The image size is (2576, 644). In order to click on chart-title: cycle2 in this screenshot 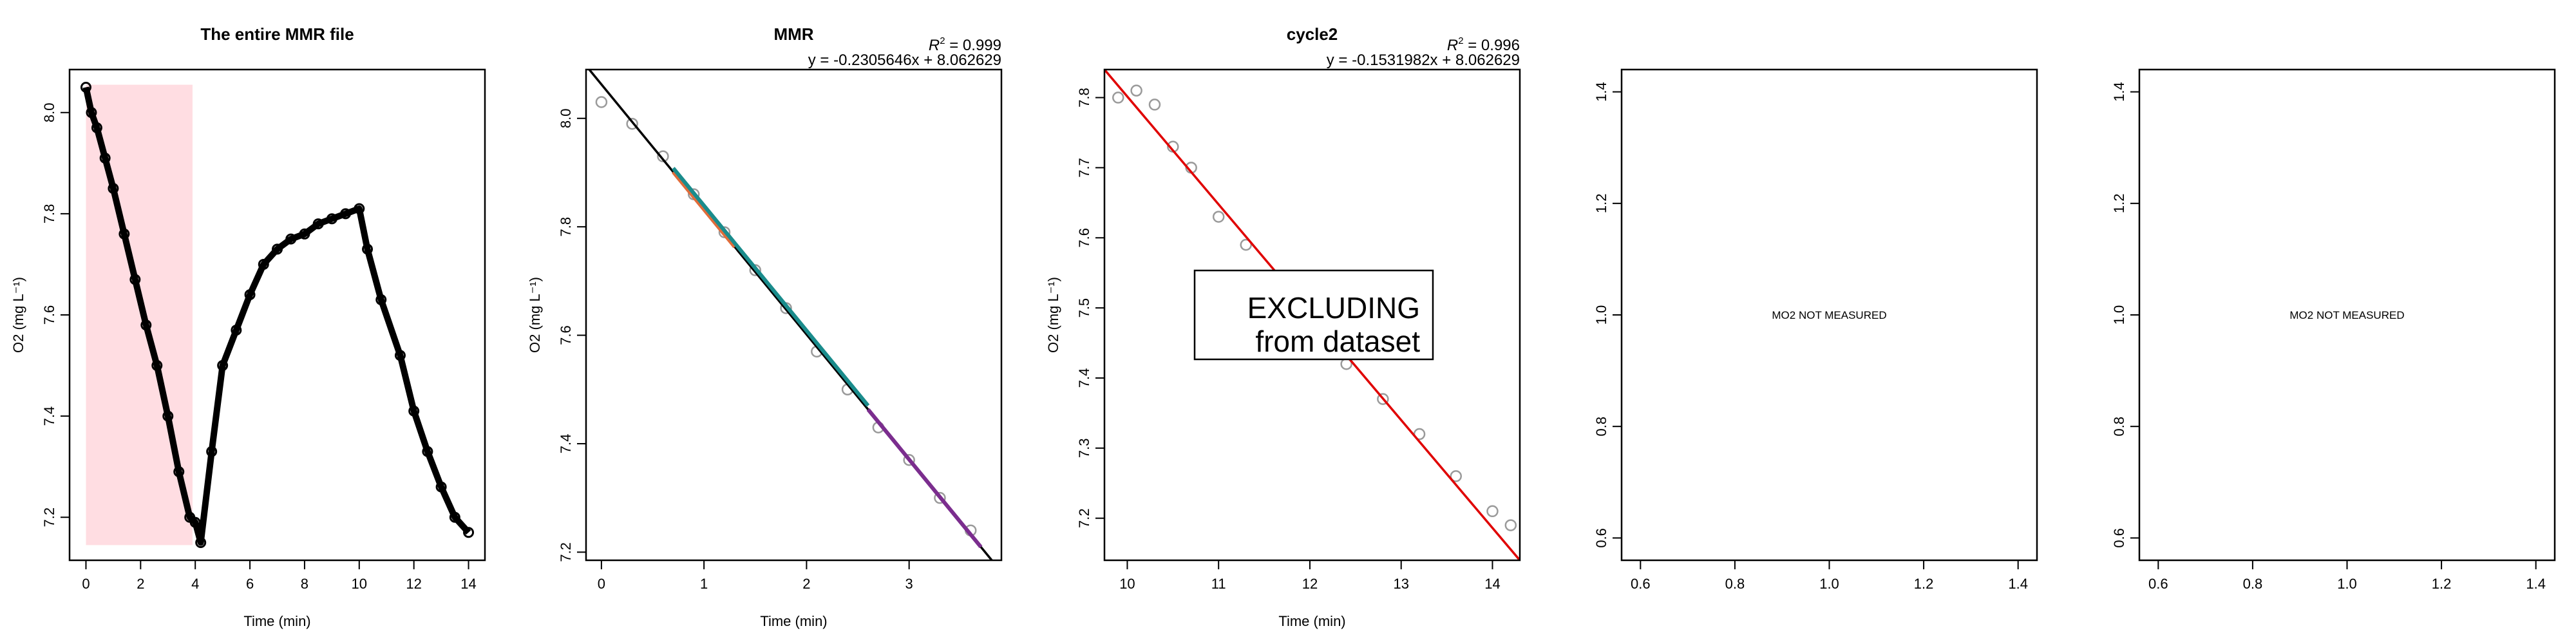, I will do `click(1313, 34)`.